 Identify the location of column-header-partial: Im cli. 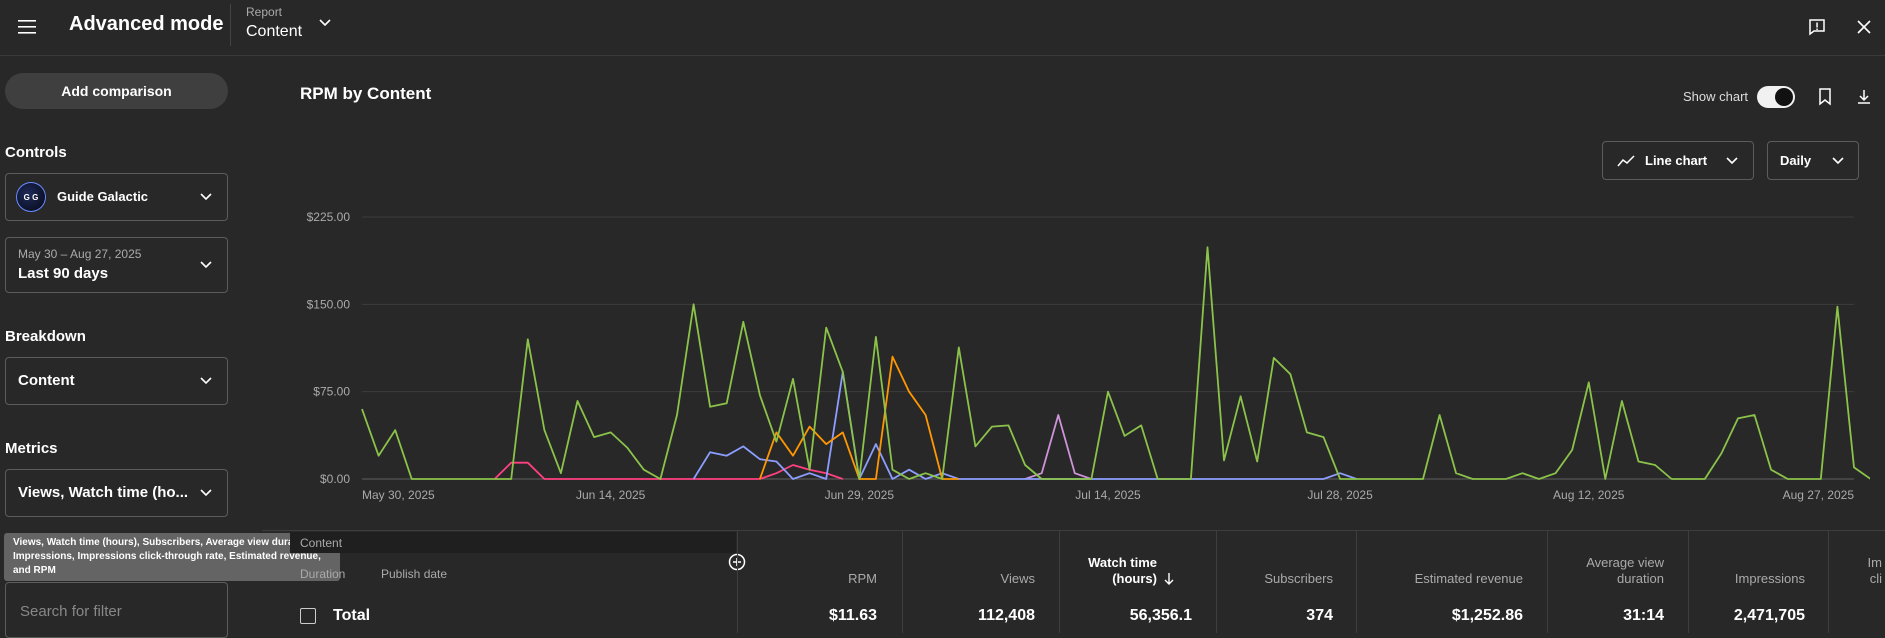
(1874, 570).